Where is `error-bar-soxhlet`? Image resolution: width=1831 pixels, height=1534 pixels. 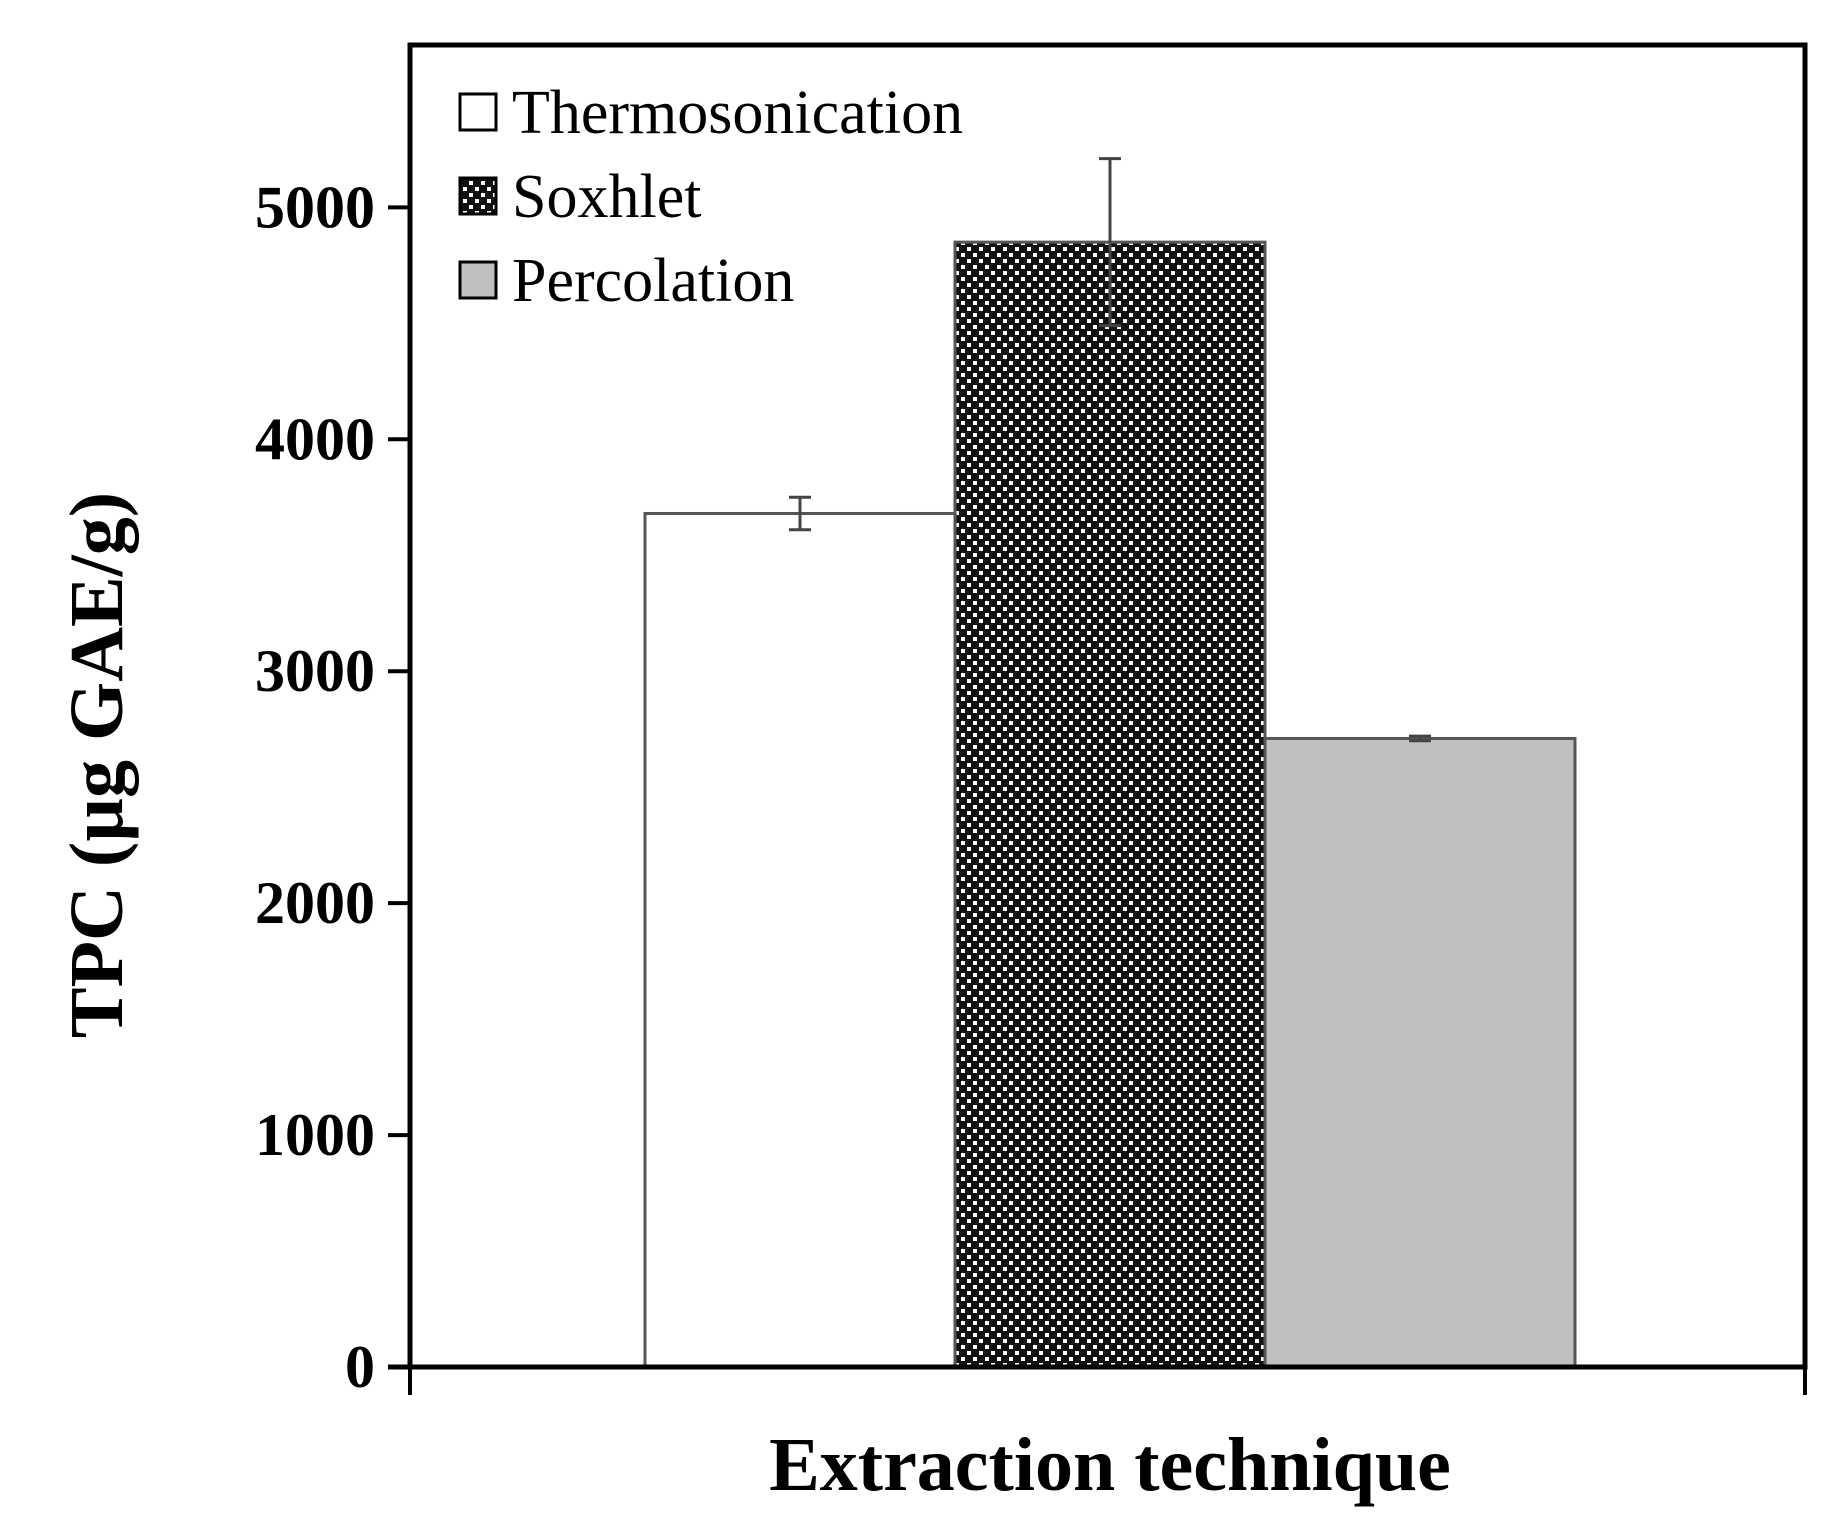 error-bar-soxhlet is located at coordinates (1110, 242).